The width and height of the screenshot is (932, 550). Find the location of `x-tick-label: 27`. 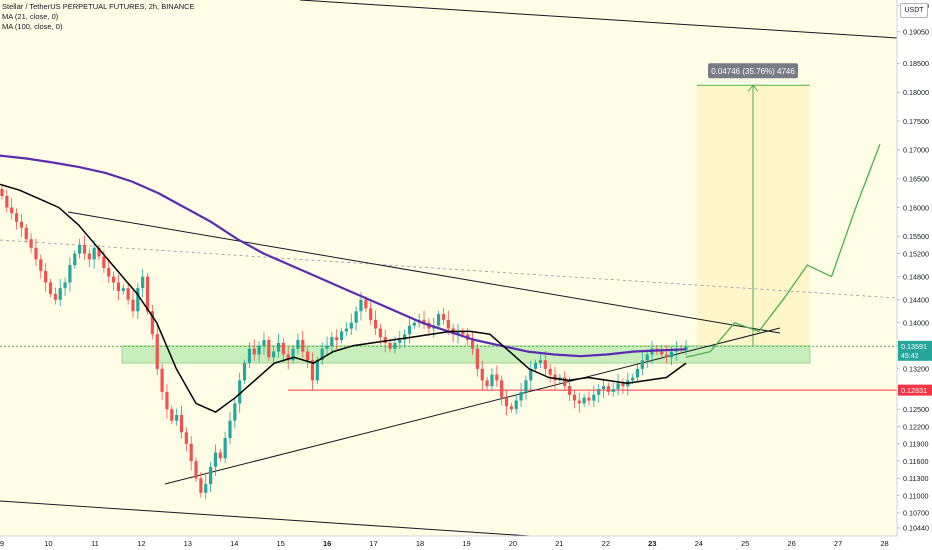

x-tick-label: 27 is located at coordinates (838, 543).